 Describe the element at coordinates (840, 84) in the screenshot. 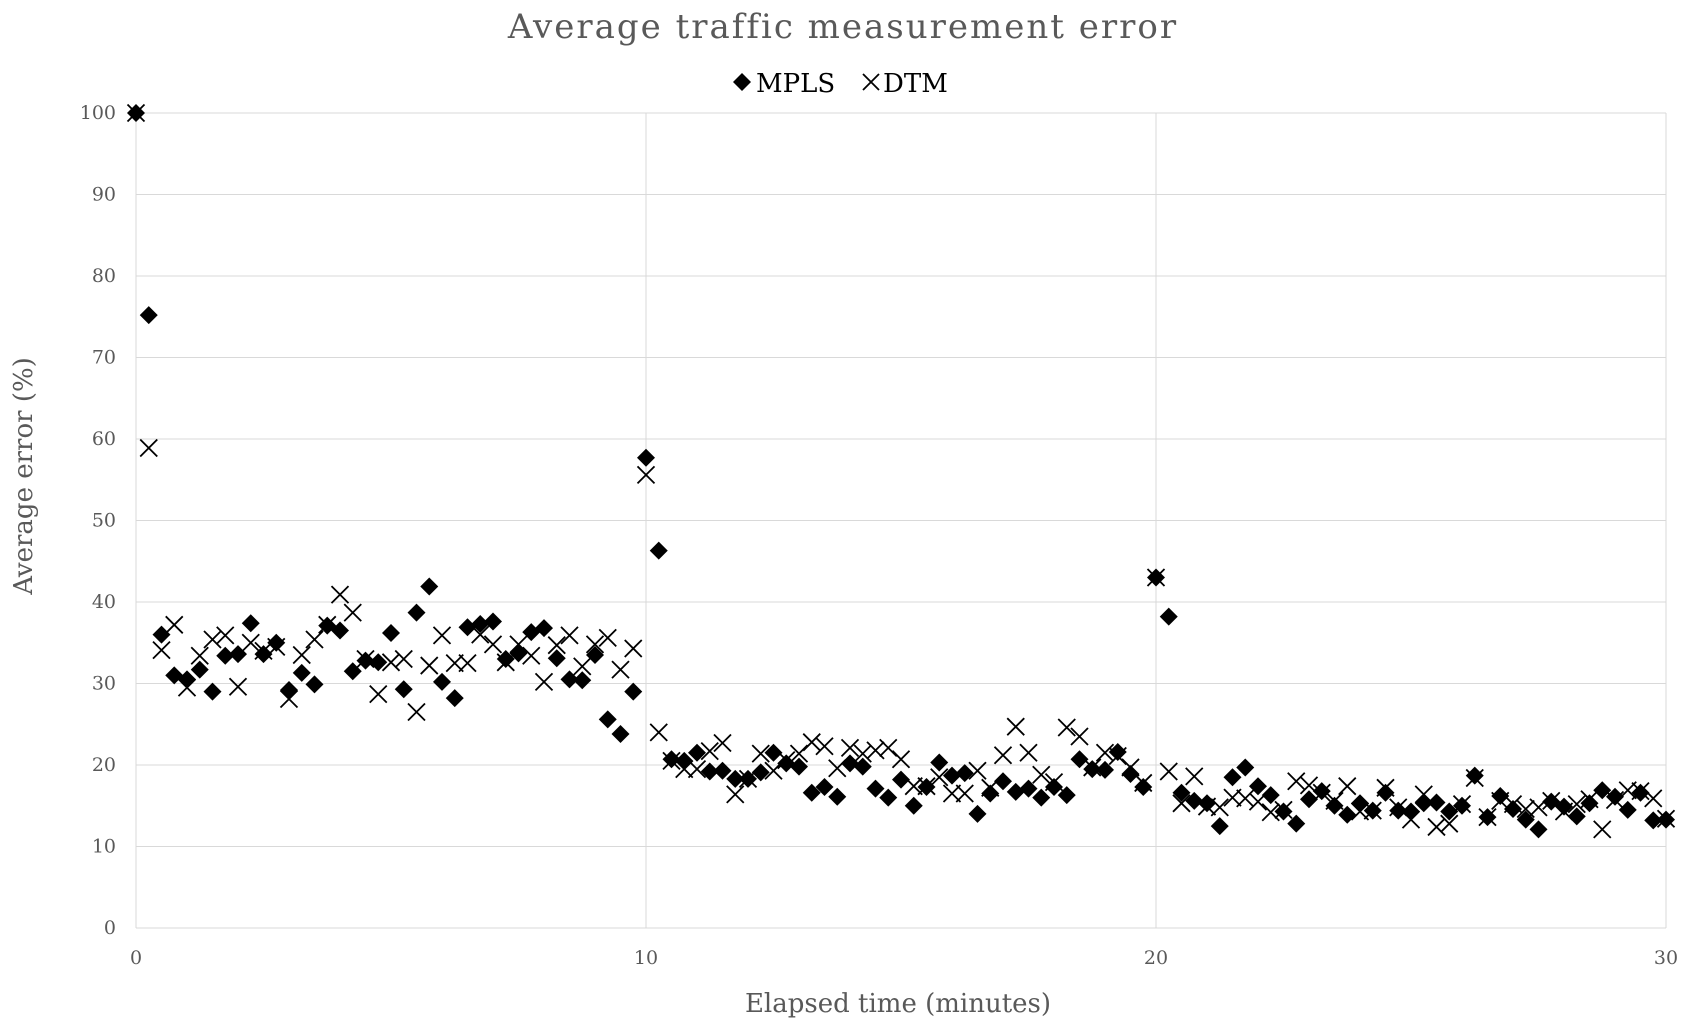

I see `legend: MPLS DTM` at that location.